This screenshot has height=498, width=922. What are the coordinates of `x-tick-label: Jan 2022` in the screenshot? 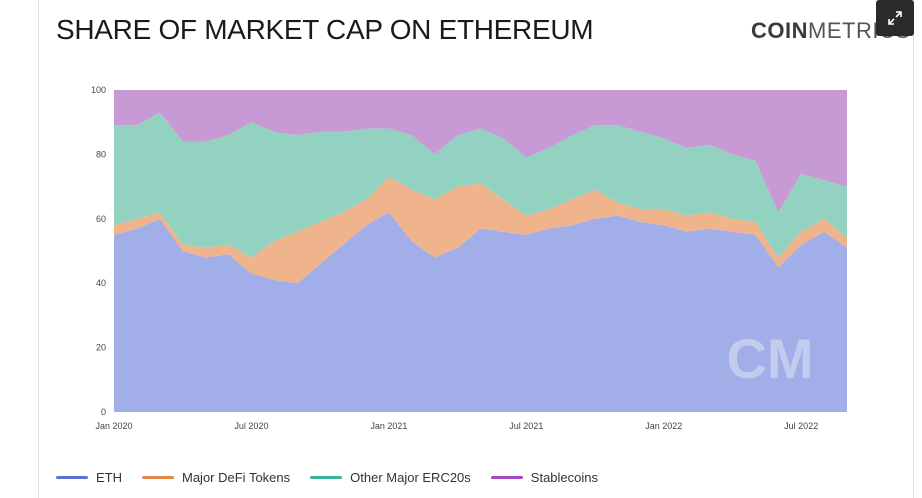 It's located at (663, 426).